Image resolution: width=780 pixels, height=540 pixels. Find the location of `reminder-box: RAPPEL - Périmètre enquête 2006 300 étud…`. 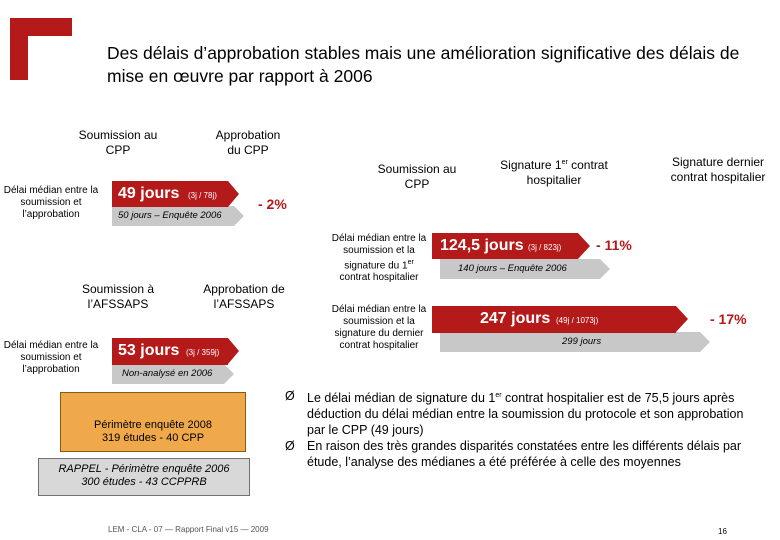

reminder-box: RAPPEL - Périmètre enquête 2006 300 étud… is located at coordinates (144, 477).